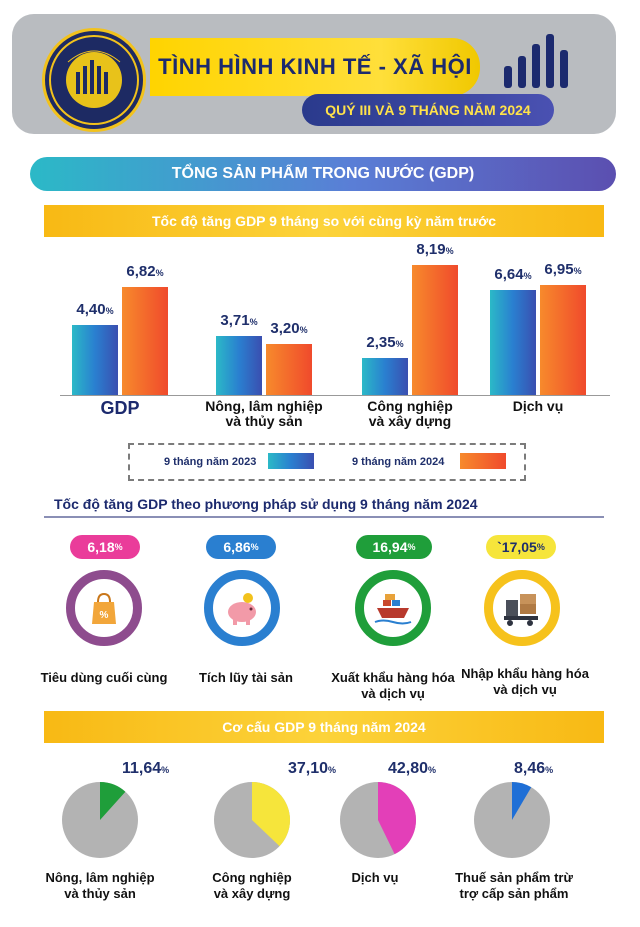  I want to click on bar-value-label: 8,19%, so click(435, 249).